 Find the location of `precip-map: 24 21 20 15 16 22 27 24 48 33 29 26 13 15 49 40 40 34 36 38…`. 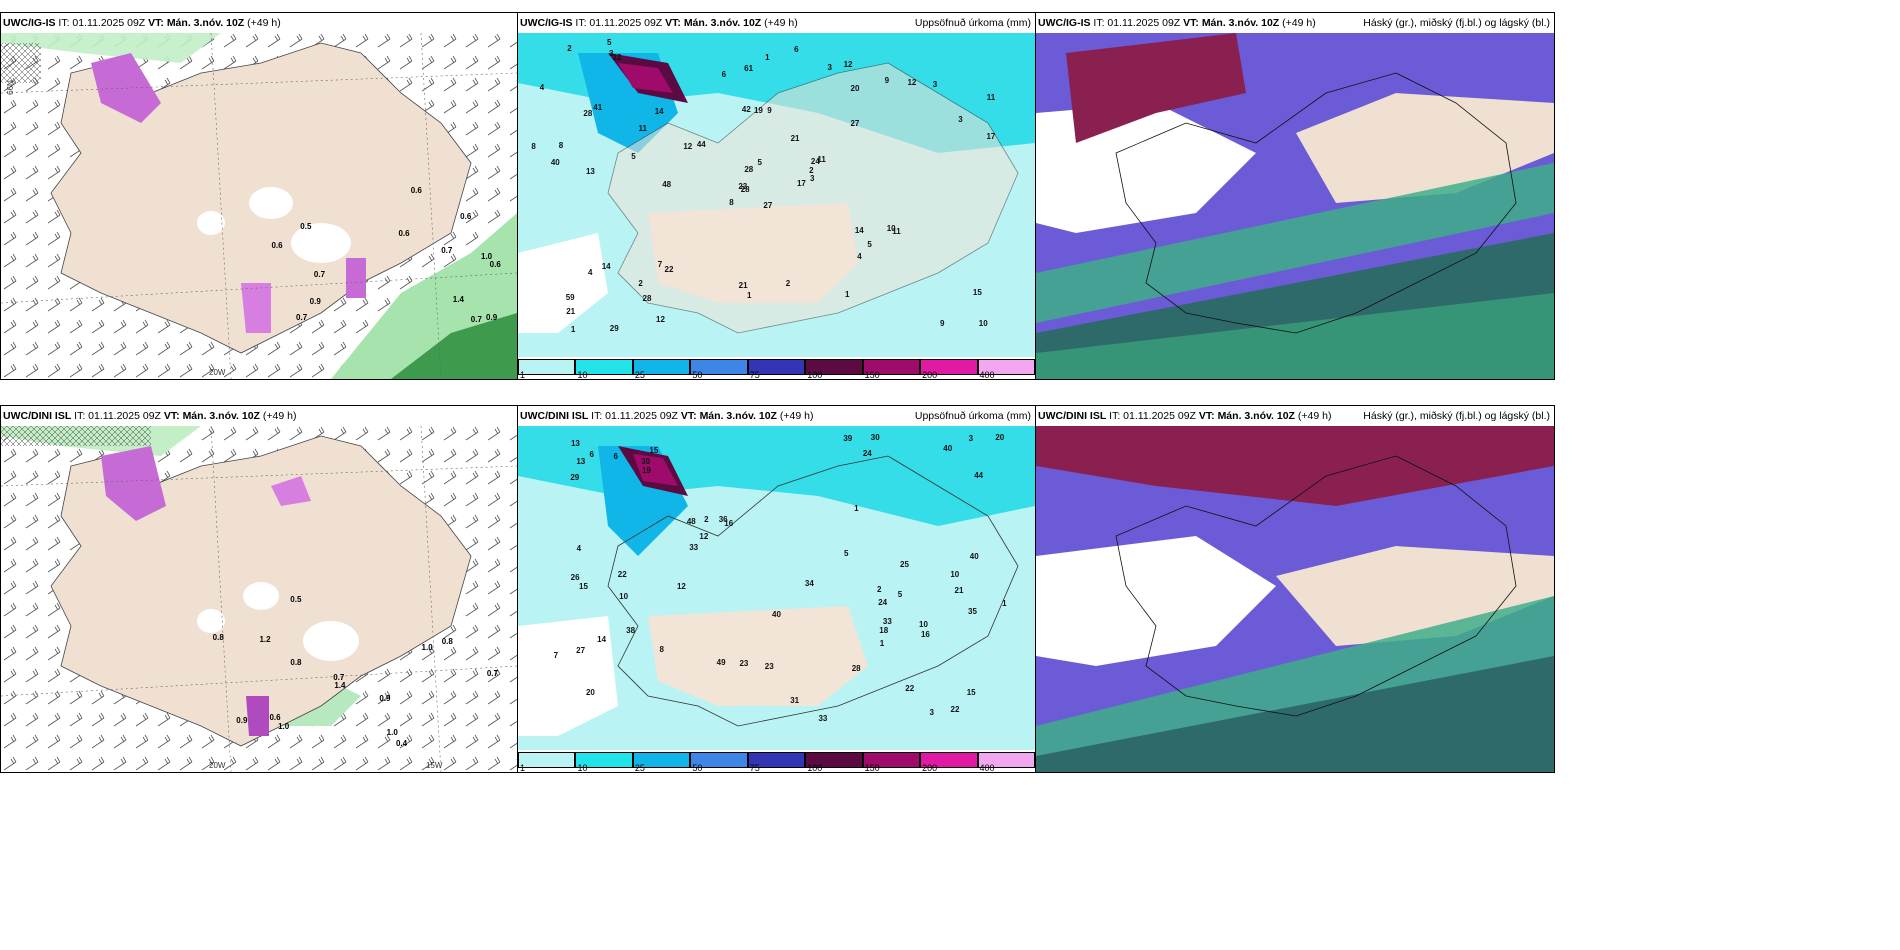

precip-map: 24 21 20 15 16 22 27 24 48 33 29 26 13 15 49 40 40 34 36 38… is located at coordinates (776, 588).